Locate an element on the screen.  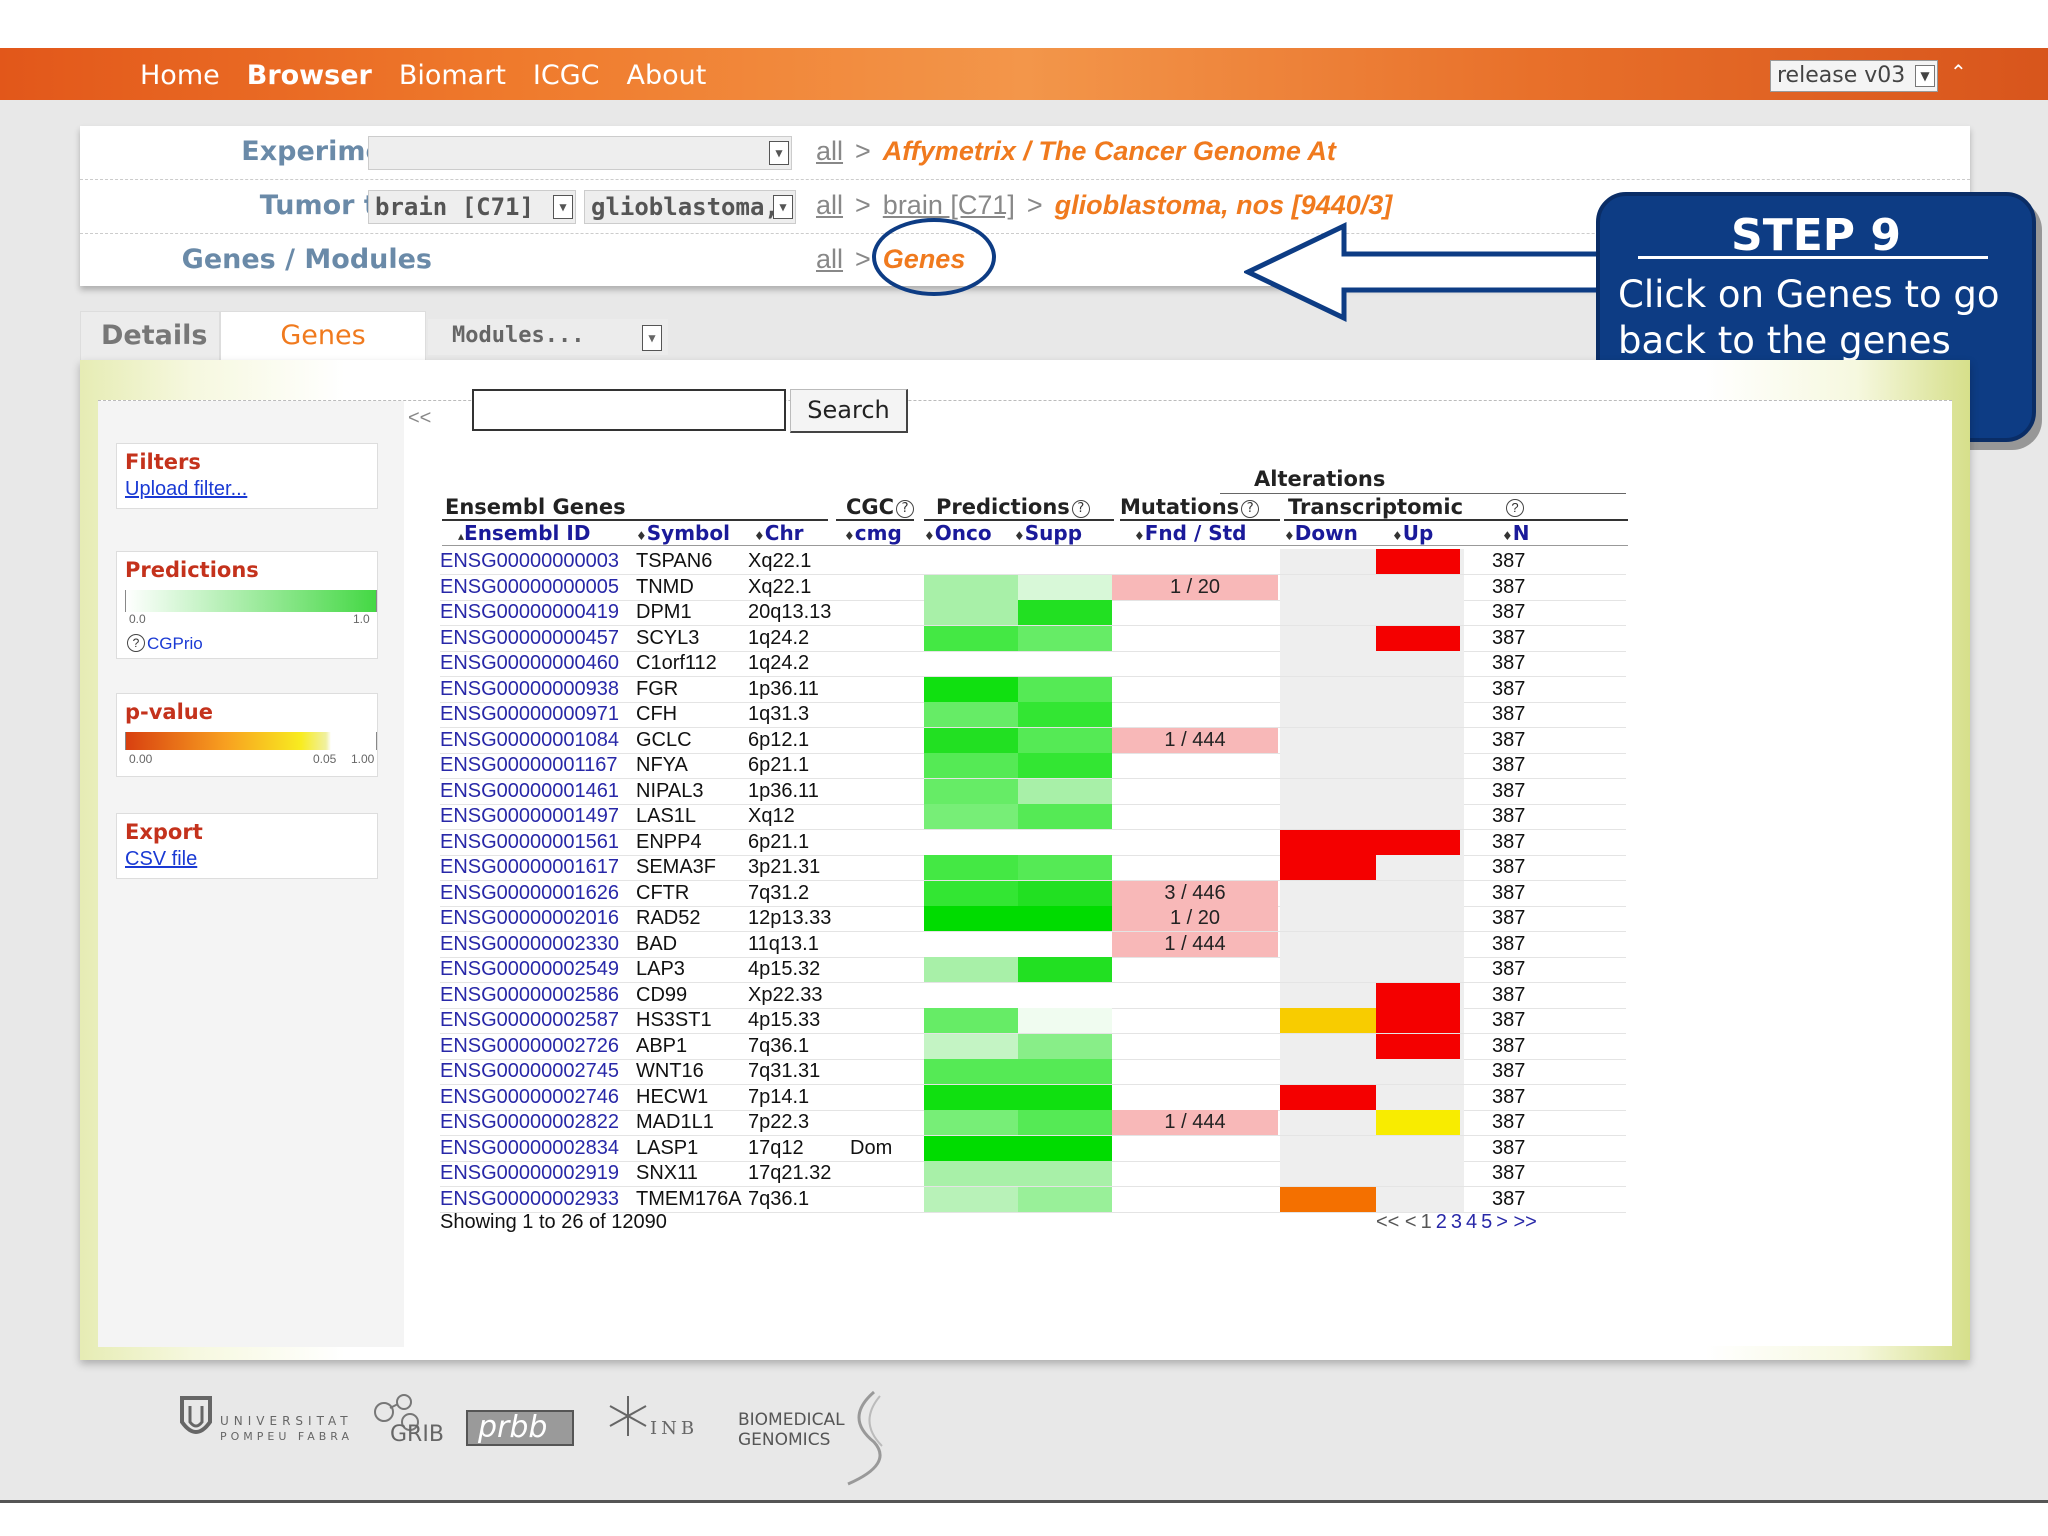
ensembl-id-link: ENSG00000002822 is located at coordinates (530, 1122).